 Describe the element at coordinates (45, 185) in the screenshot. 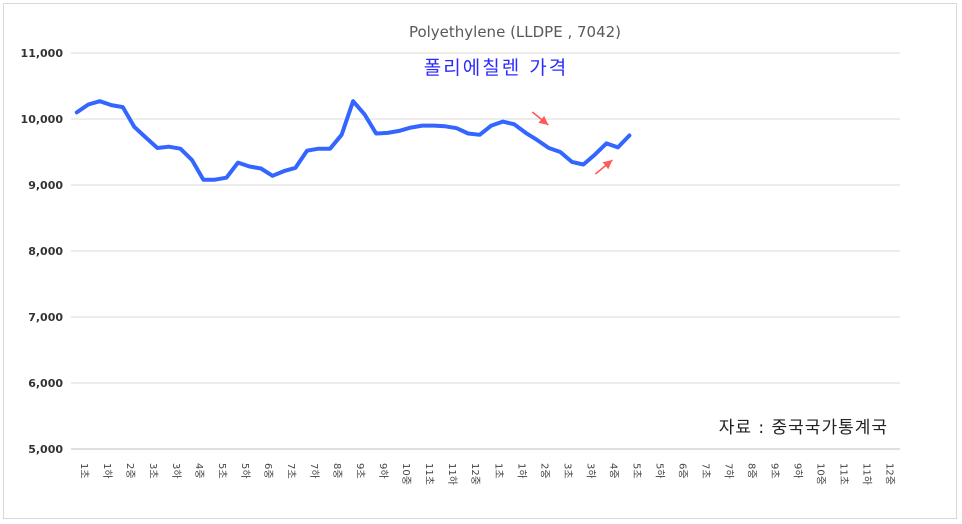

I see `y-tick-label: 9,000` at that location.